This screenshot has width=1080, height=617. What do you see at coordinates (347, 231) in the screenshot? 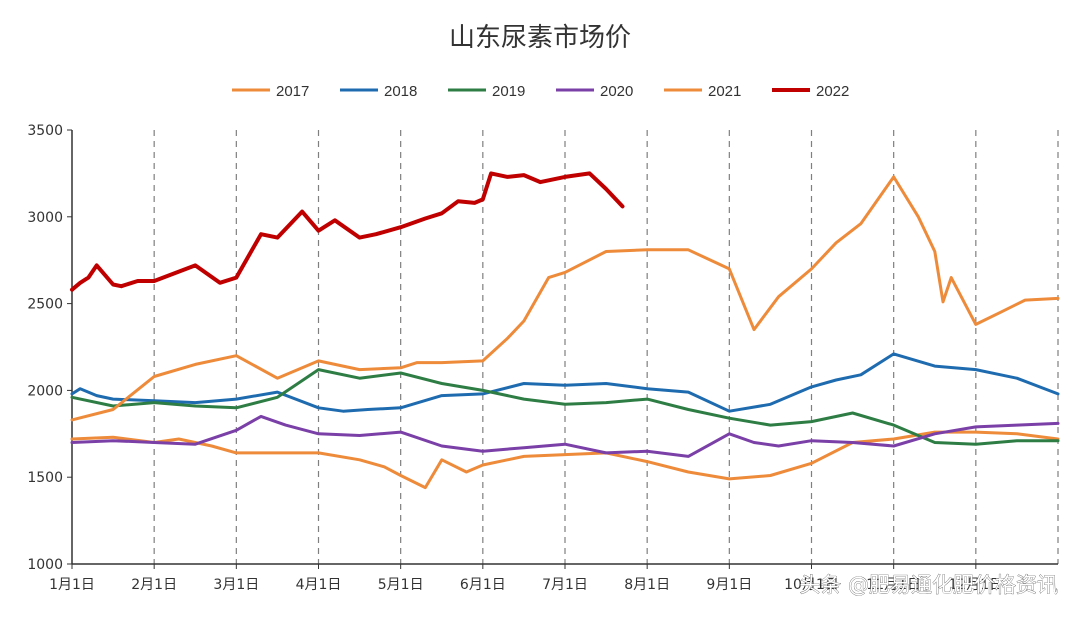
I see `series-line-2022` at bounding box center [347, 231].